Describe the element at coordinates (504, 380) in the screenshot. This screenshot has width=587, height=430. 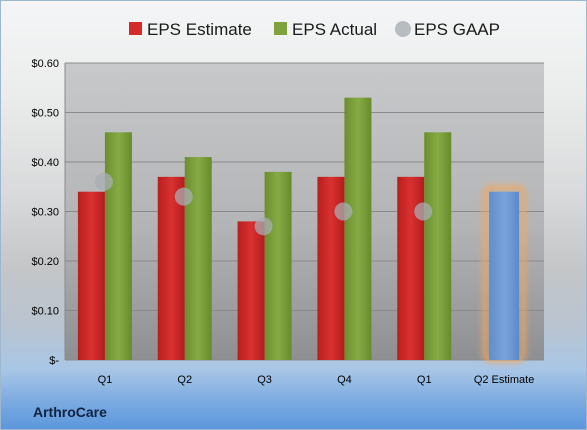
I see `x-tick-label: Q2 Estimate` at that location.